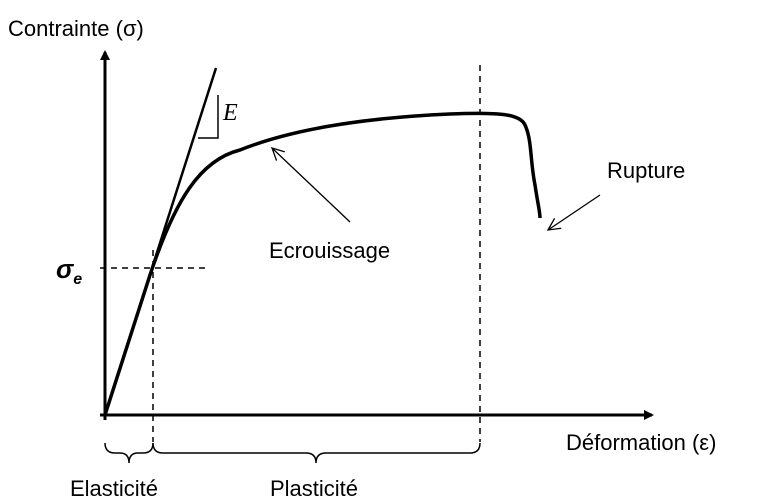  What do you see at coordinates (646, 170) in the screenshot?
I see `rupture-label: Rupture` at bounding box center [646, 170].